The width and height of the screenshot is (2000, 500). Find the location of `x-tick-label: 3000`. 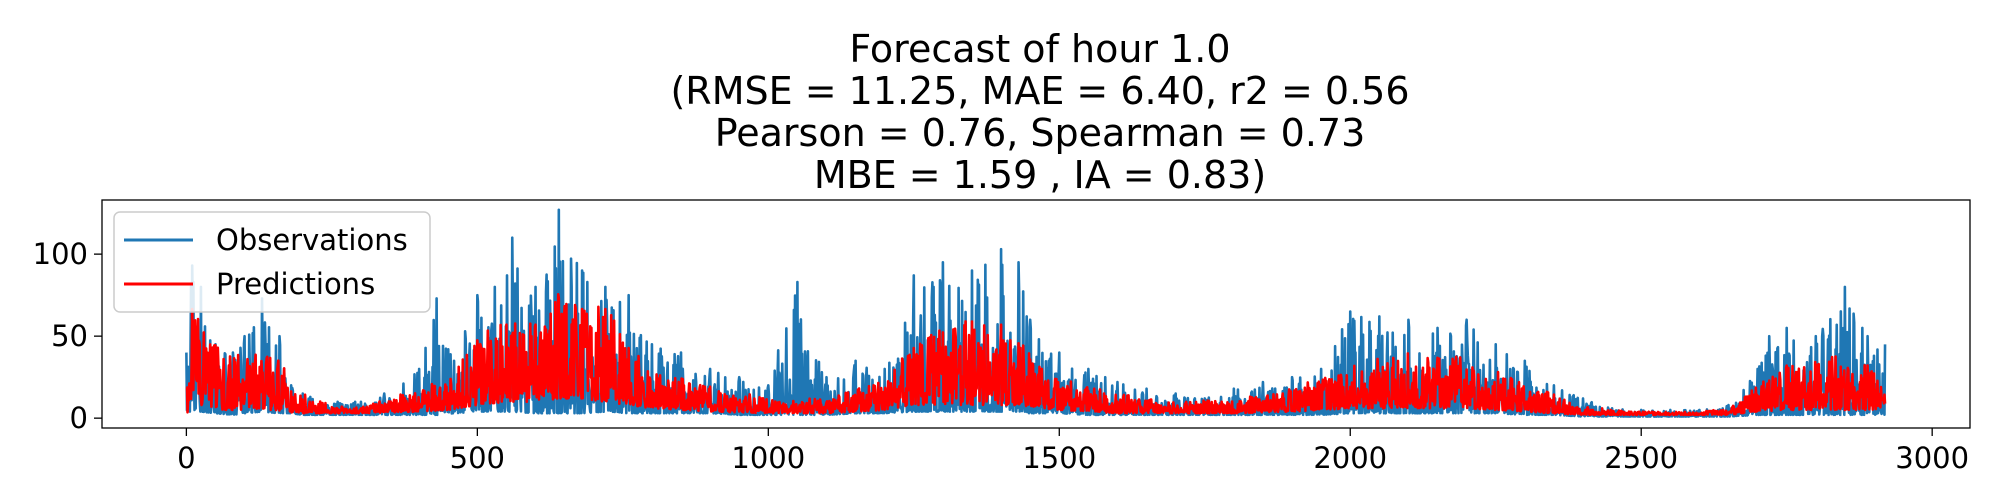

x-tick-label: 3000 is located at coordinates (1932, 458).